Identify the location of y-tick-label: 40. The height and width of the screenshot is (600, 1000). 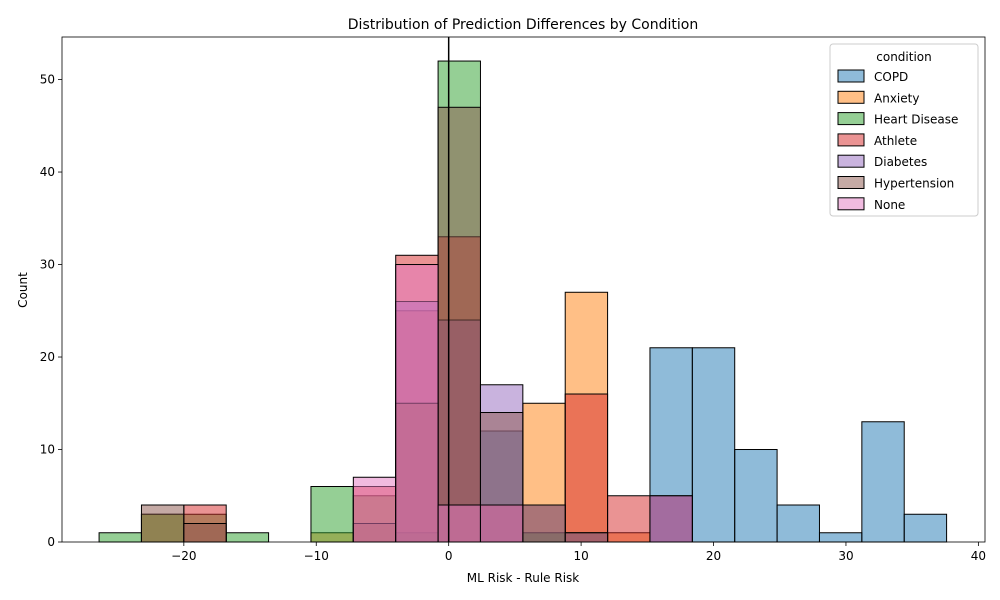
(47, 172).